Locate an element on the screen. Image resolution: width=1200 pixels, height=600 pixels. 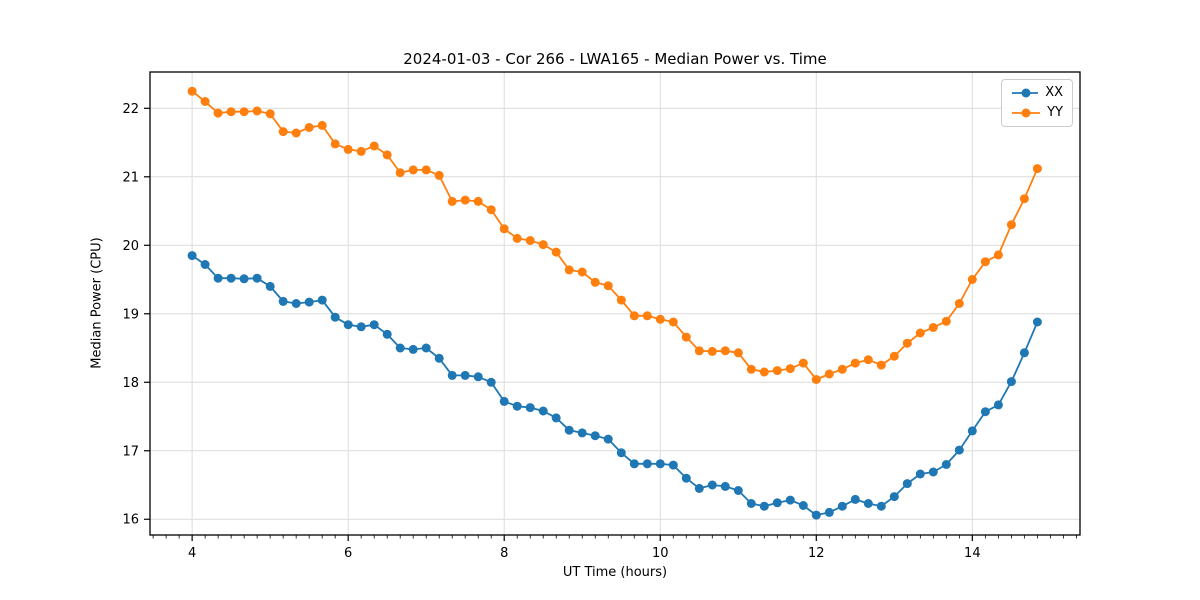
y-tick-label: 19 is located at coordinates (130, 314).